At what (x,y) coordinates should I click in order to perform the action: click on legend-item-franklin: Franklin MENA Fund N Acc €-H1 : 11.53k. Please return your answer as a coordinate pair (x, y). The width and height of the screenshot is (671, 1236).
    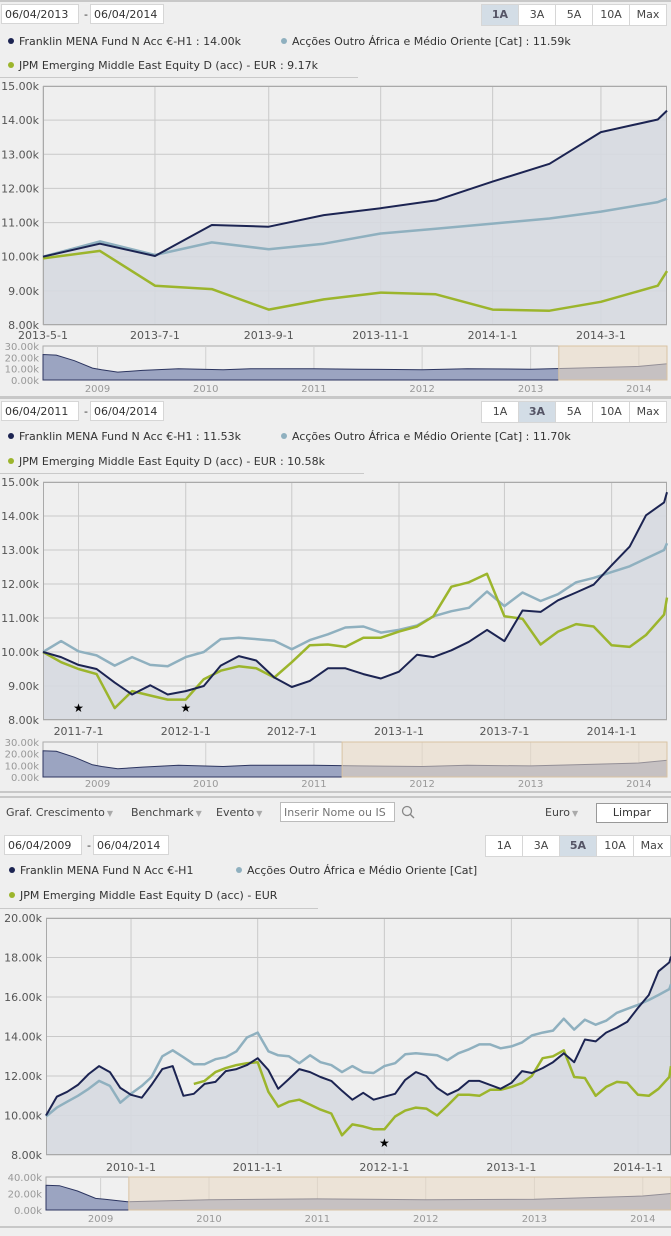
    Looking at the image, I should click on (124, 436).